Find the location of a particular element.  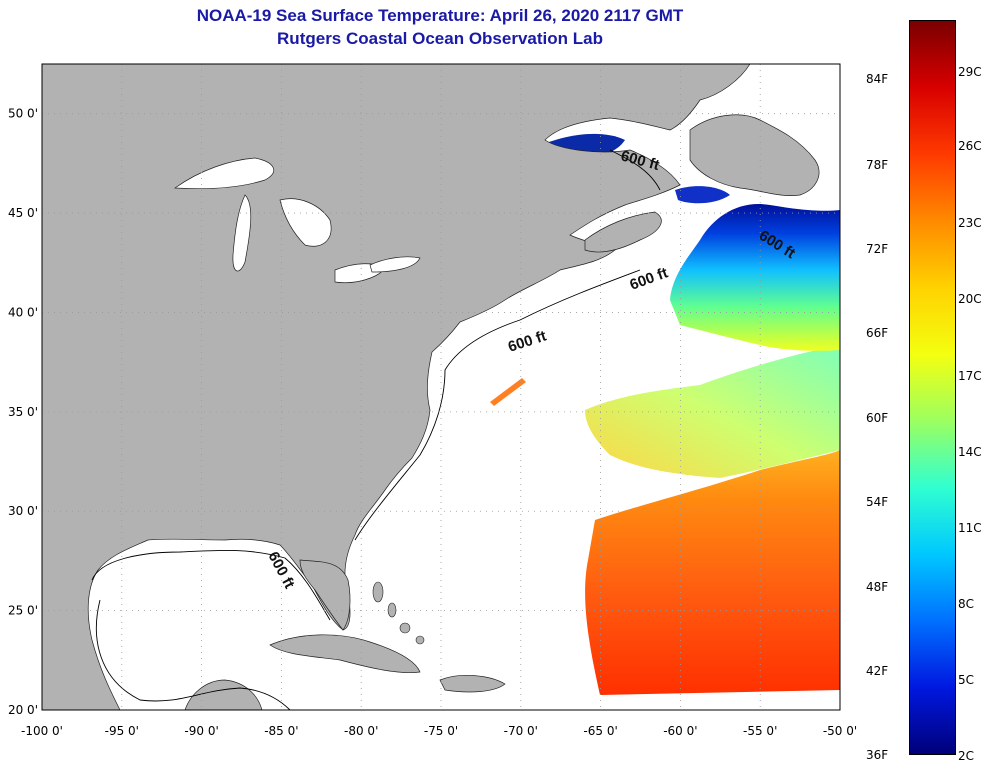

longitude-tick-label: -65 0' is located at coordinates (600, 731).